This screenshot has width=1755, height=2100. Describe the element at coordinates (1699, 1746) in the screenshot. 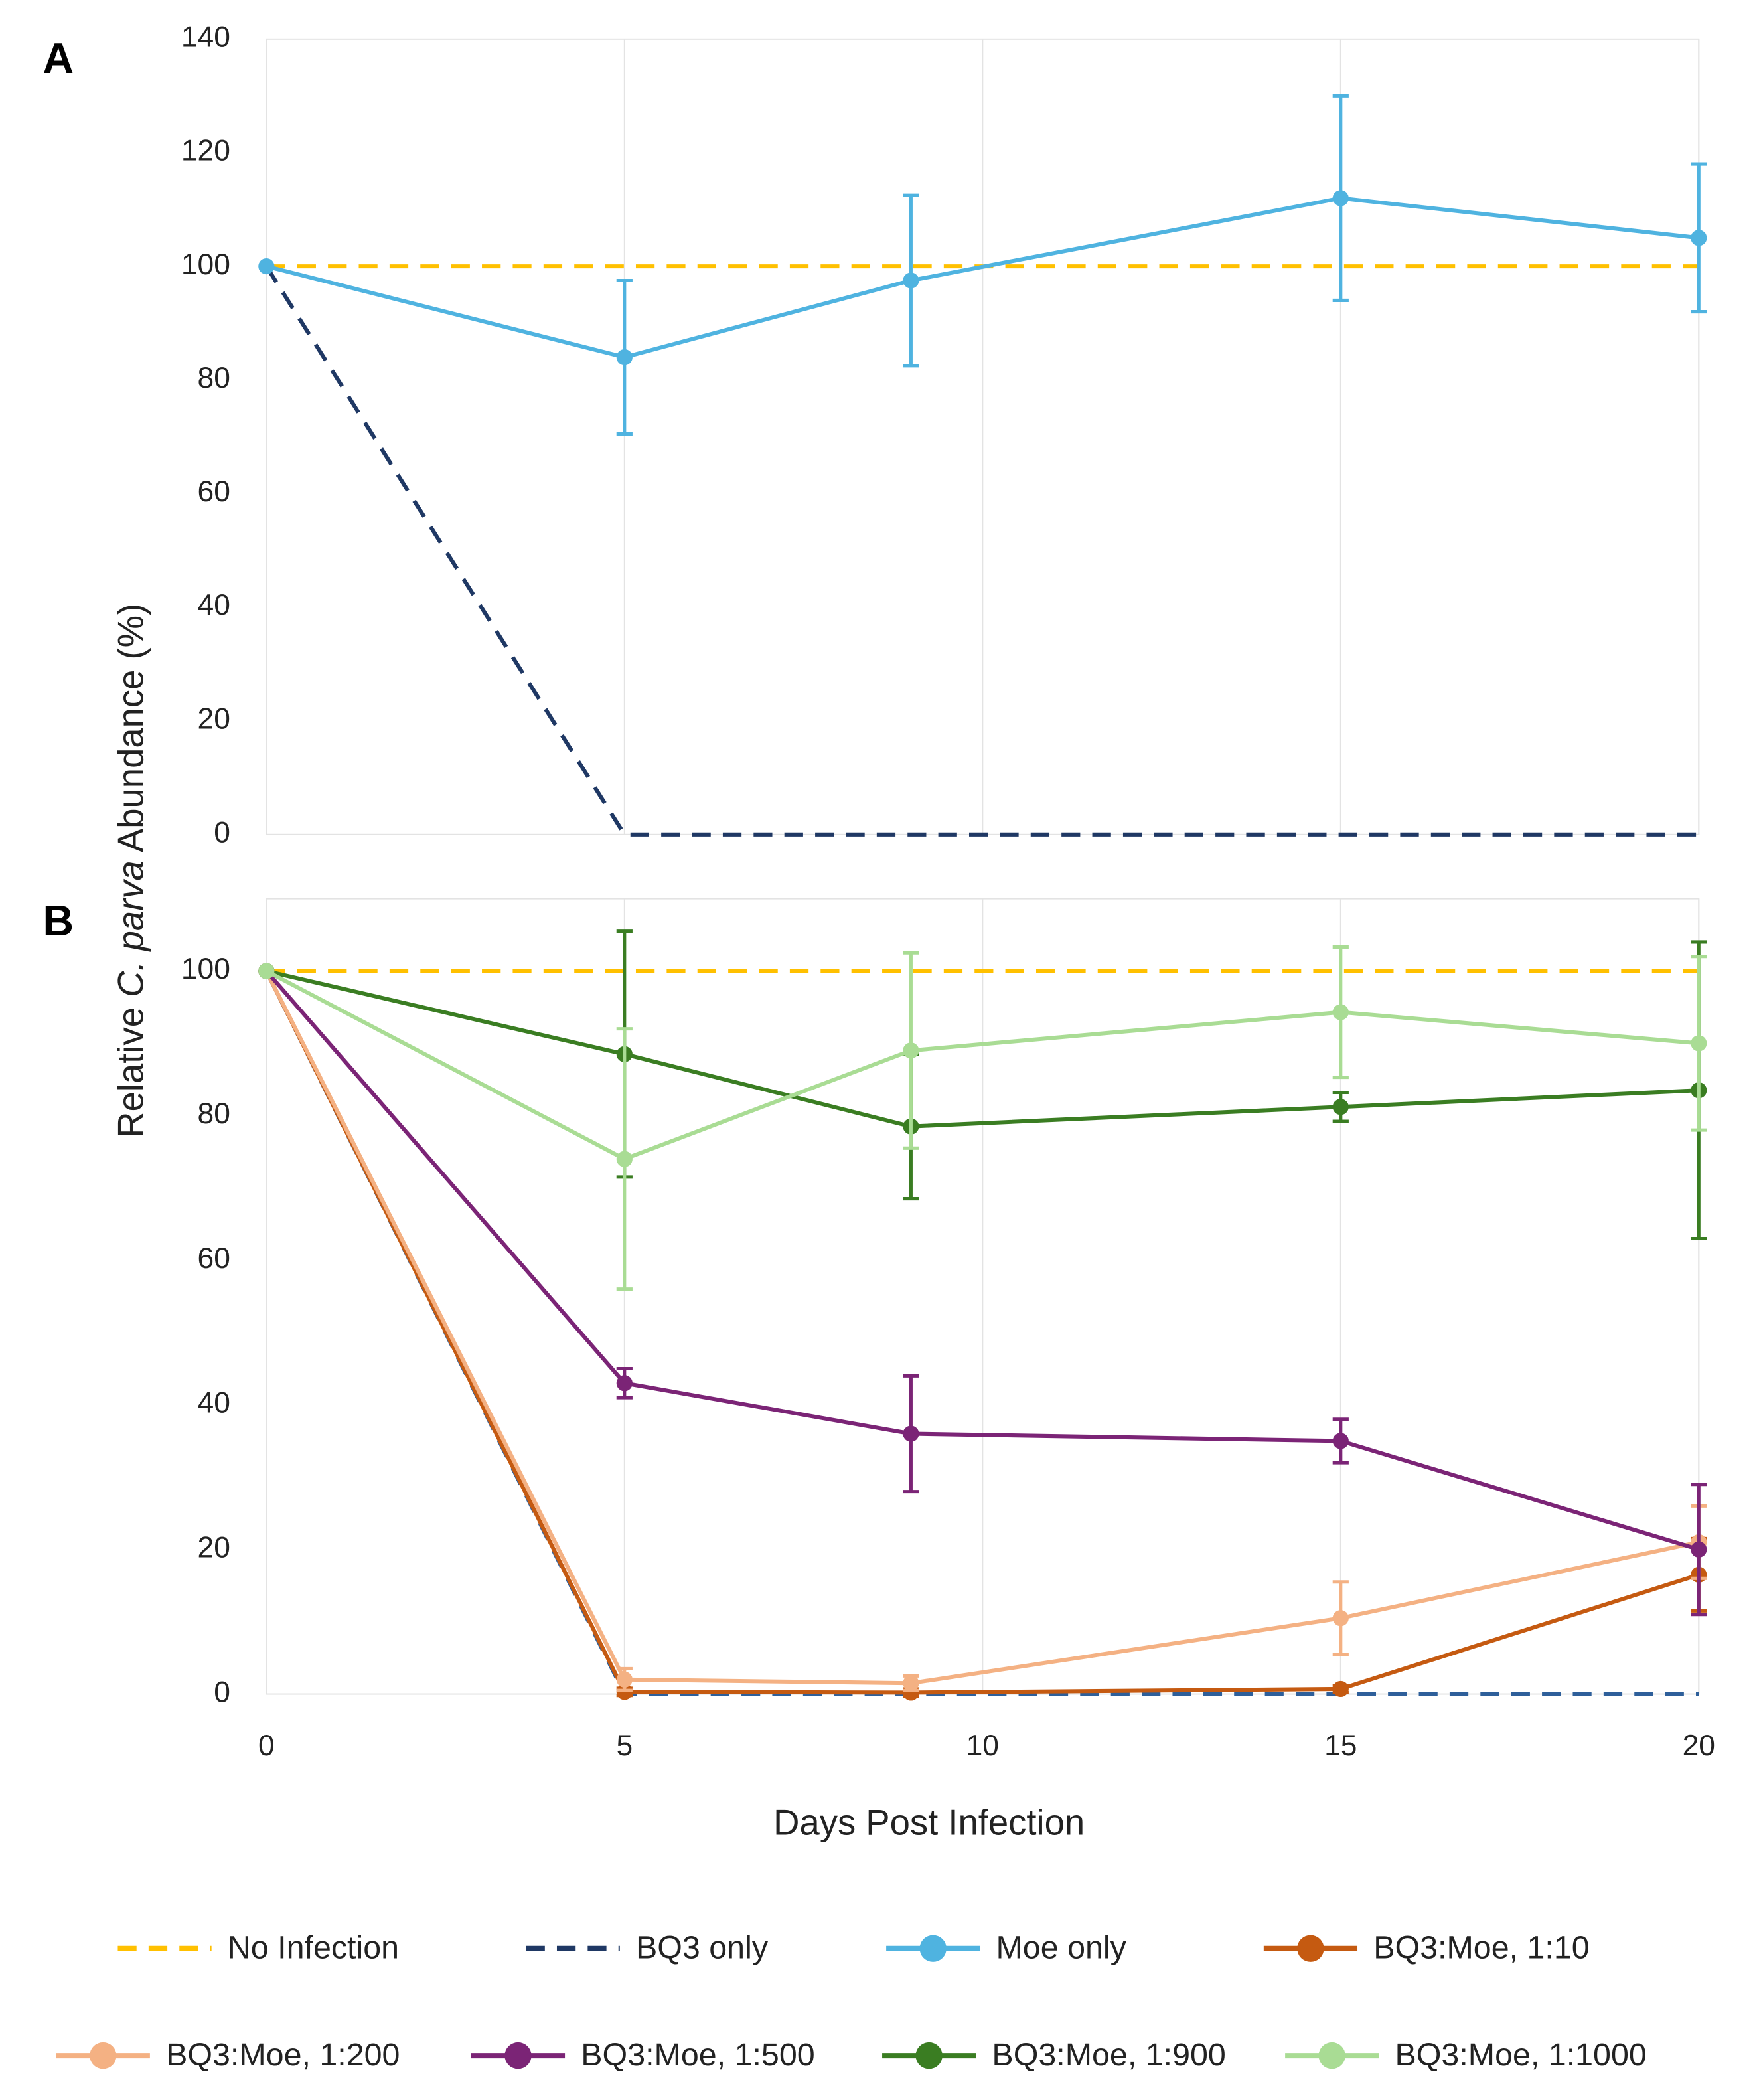

I see `x-tick-label: 20` at that location.